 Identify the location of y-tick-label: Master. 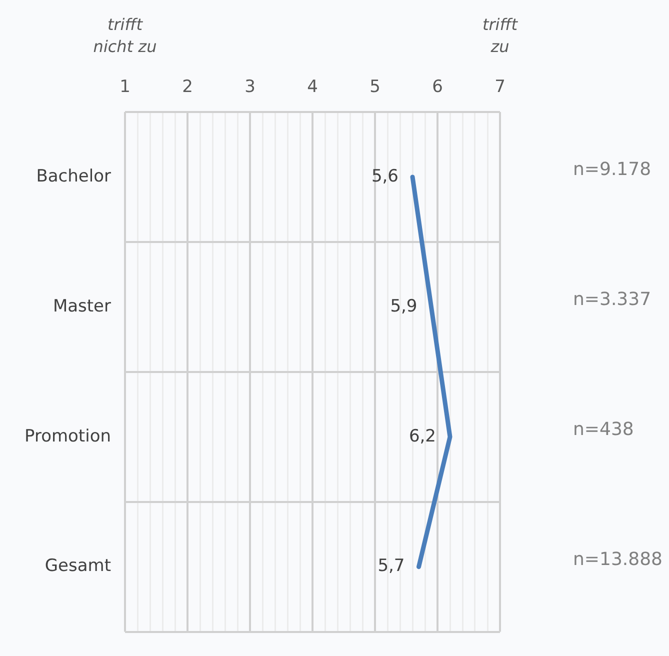
(82, 306).